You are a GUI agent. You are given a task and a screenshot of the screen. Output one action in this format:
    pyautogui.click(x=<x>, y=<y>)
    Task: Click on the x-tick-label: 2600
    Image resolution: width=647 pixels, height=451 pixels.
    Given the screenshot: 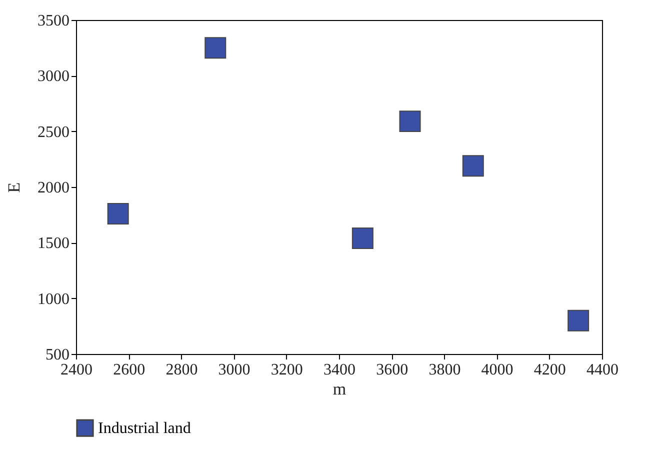 What is the action you would take?
    pyautogui.click(x=129, y=370)
    